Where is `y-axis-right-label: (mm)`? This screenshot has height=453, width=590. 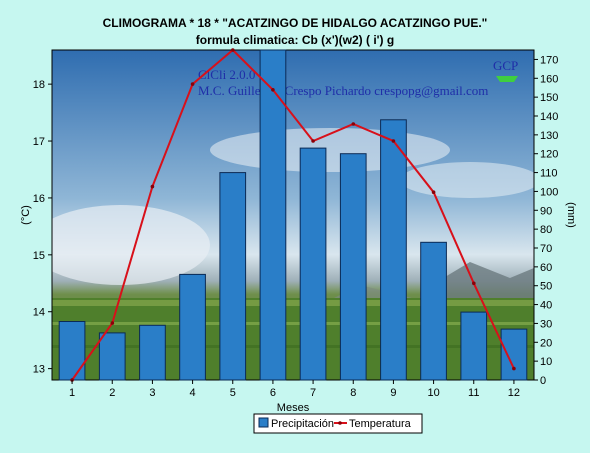
y-axis-right-label: (mm) is located at coordinates (571, 215).